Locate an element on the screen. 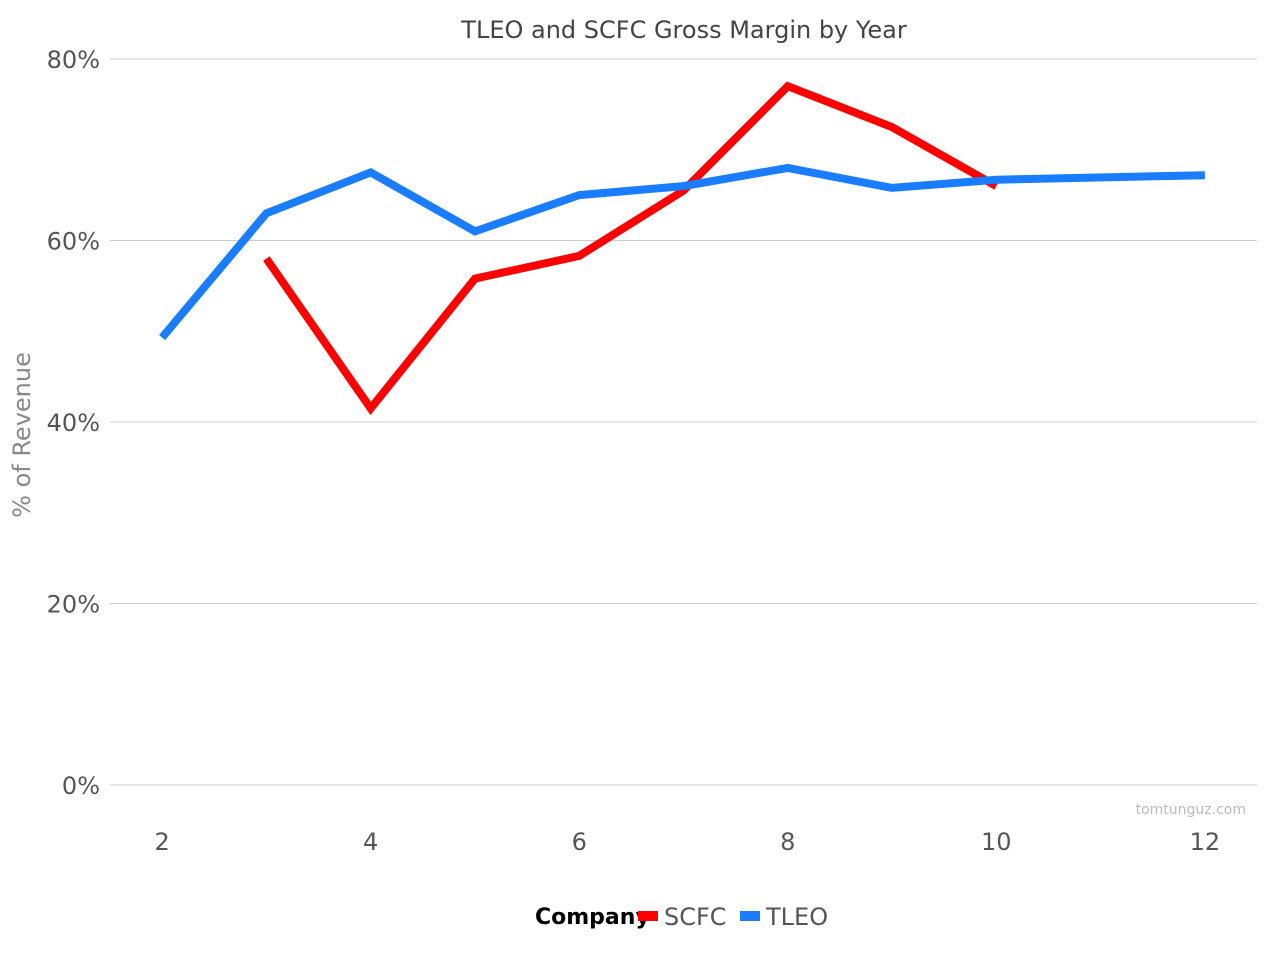 Image resolution: width=1280 pixels, height=960 pixels. legend-label-tleo: TLEO is located at coordinates (796, 917).